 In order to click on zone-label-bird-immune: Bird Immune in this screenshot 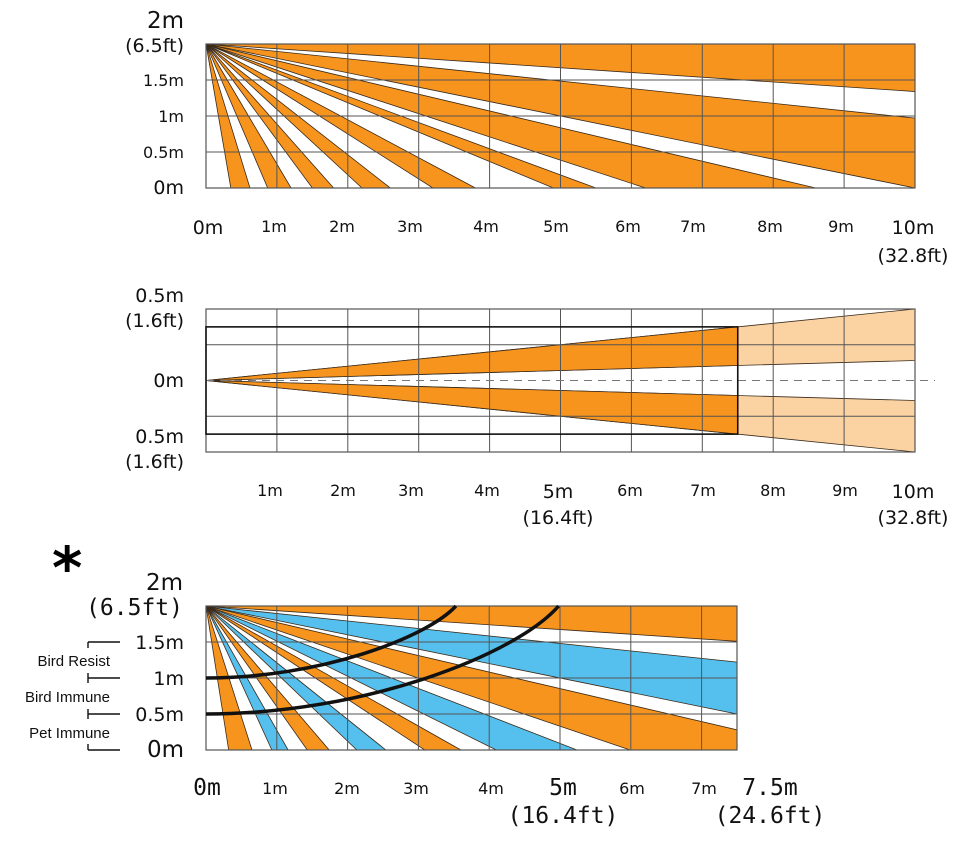, I will do `click(67, 697)`.